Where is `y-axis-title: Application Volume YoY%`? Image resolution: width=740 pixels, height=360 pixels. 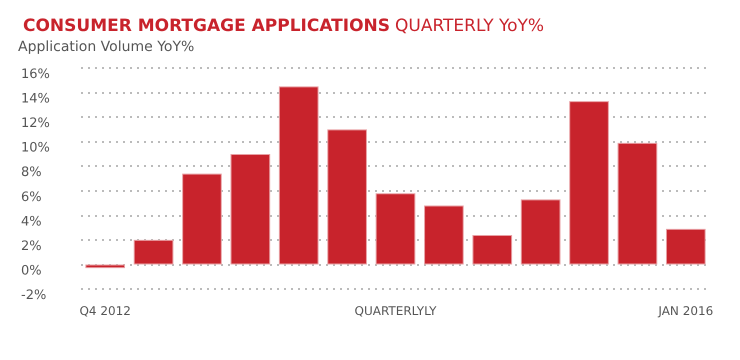 y-axis-title: Application Volume YoY% is located at coordinates (106, 47).